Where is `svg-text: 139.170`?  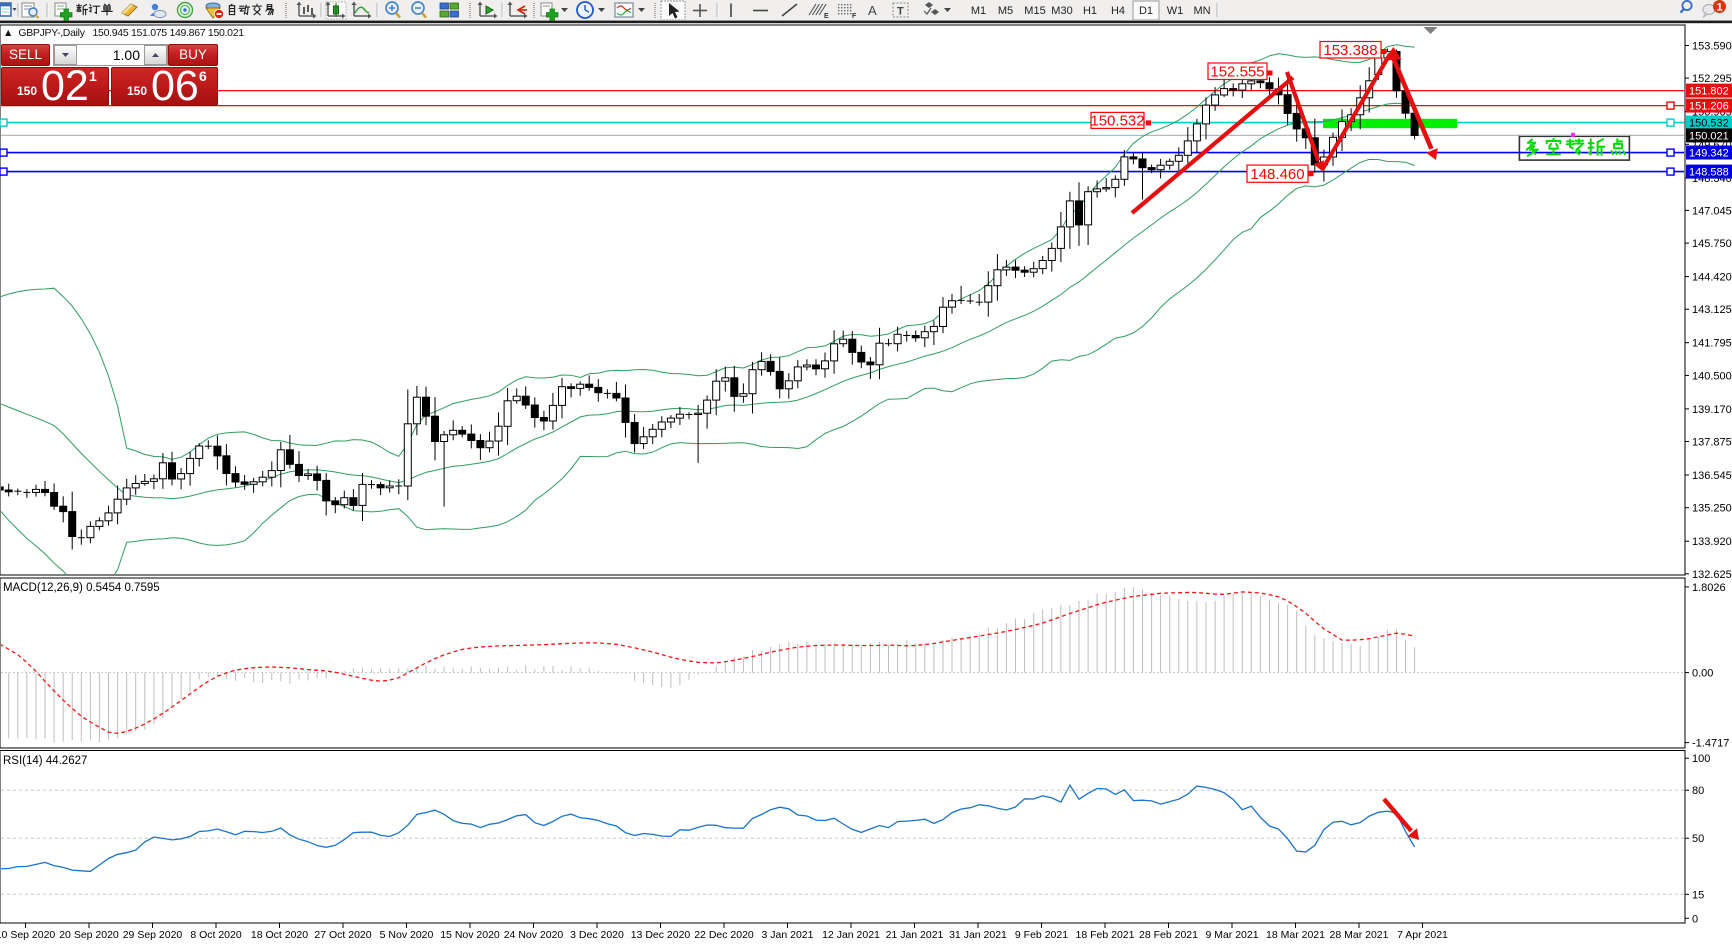
svg-text: 139.170 is located at coordinates (1712, 410).